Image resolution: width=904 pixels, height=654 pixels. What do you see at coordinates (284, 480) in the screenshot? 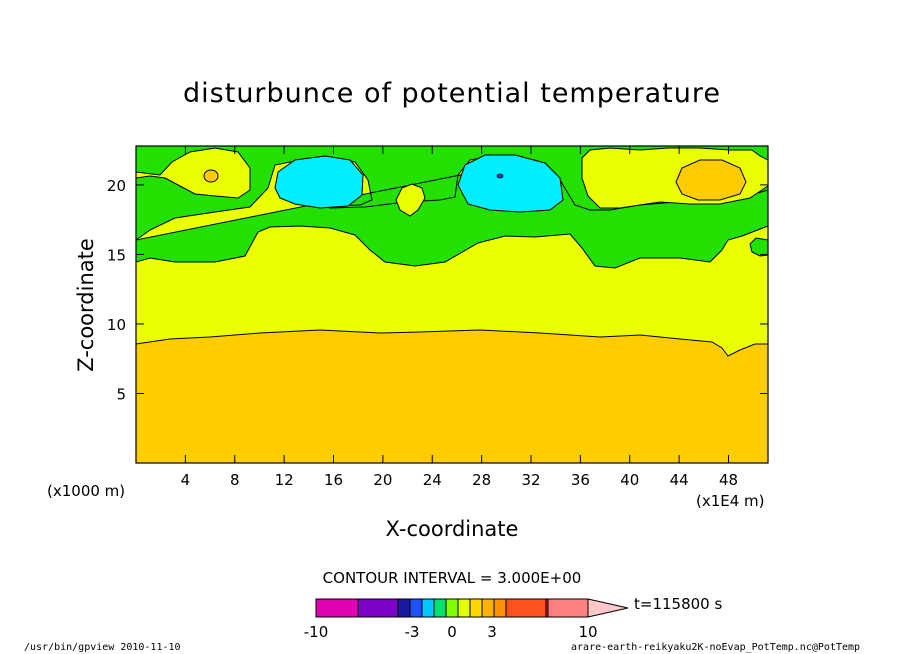
I see `x-tick-label: 12` at bounding box center [284, 480].